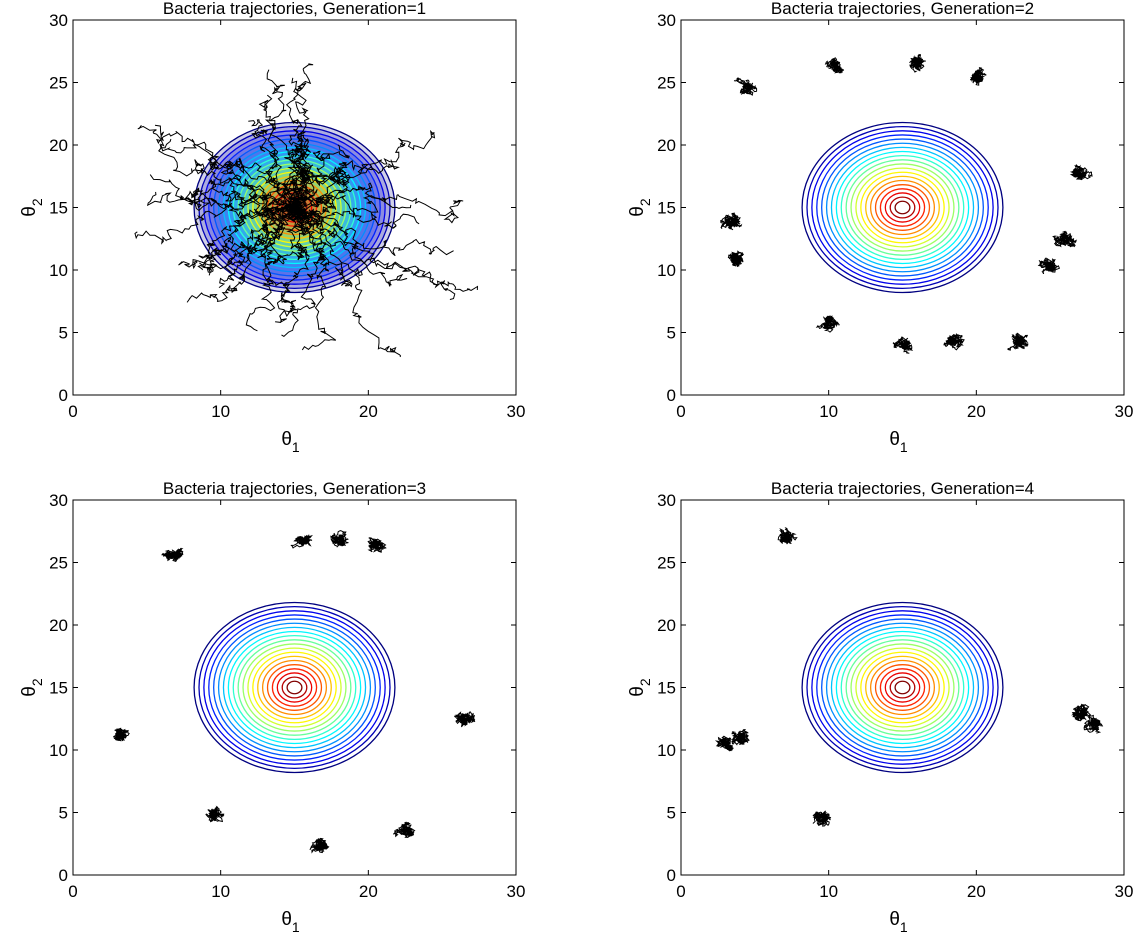 The image size is (1142, 944). Describe the element at coordinates (63, 395) in the screenshot. I see `y-tick-label: 0` at that location.